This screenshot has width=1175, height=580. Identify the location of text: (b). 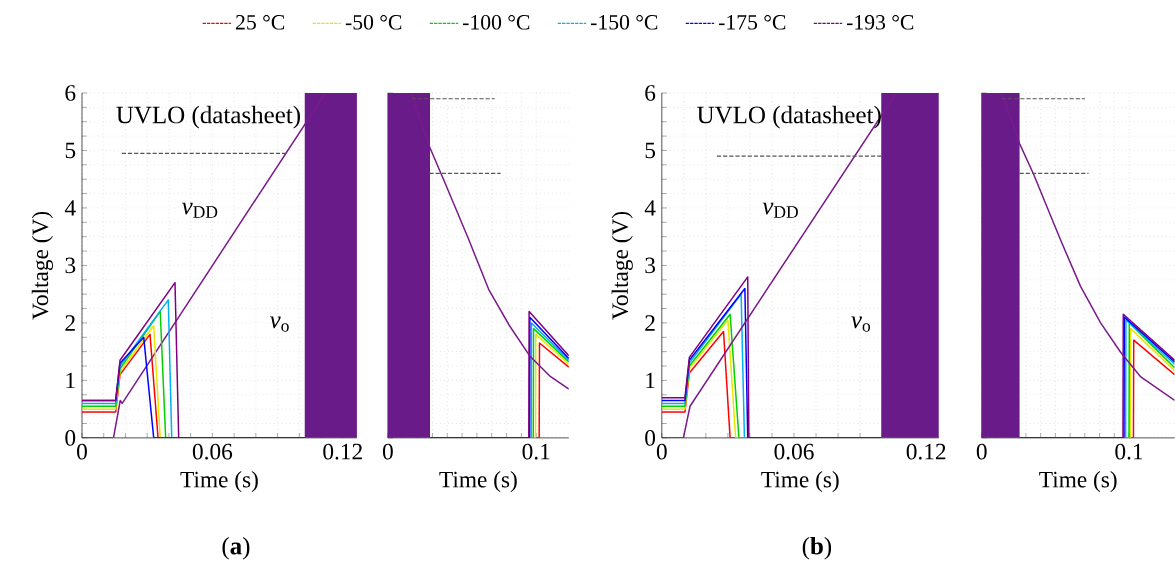
(817, 548).